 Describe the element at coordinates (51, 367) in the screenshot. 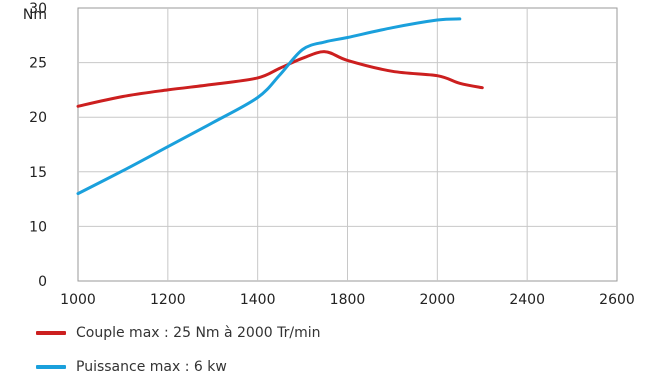

I see `legend-swatch-puissance` at that location.